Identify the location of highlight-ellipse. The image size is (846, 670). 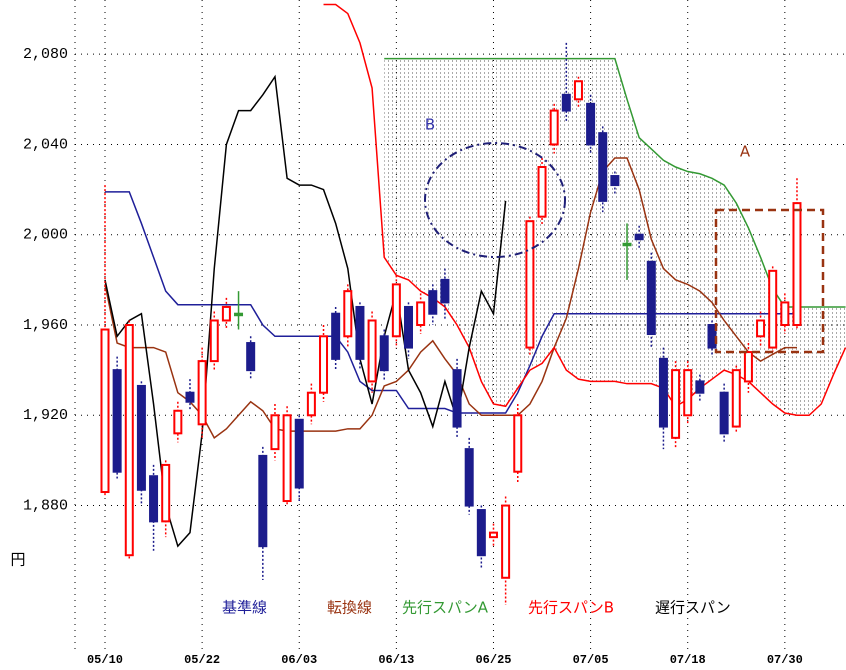
(495, 200).